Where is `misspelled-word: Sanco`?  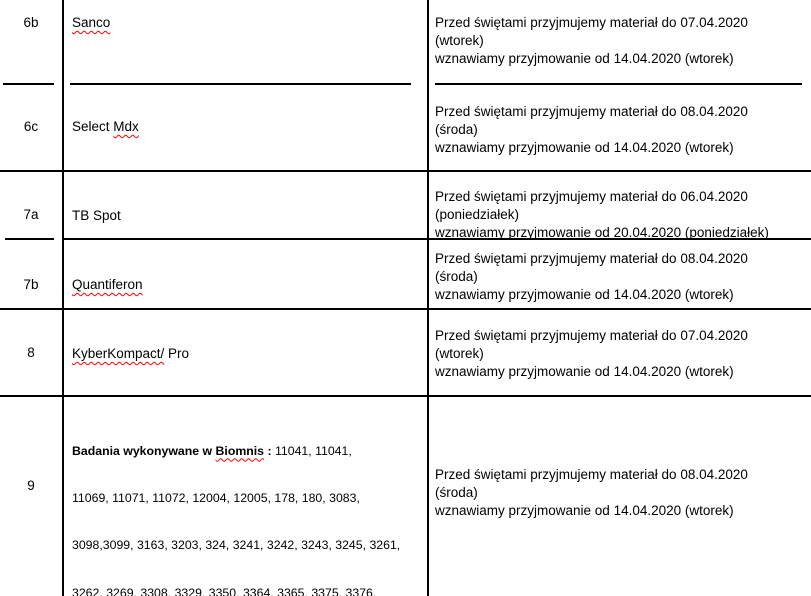
misspelled-word: Sanco is located at coordinates (91, 22).